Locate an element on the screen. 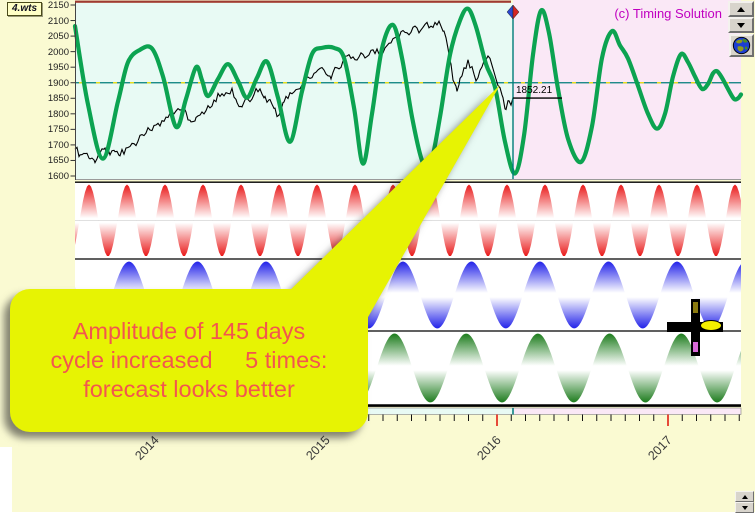 The width and height of the screenshot is (755, 517). callout-box is located at coordinates (189, 360).